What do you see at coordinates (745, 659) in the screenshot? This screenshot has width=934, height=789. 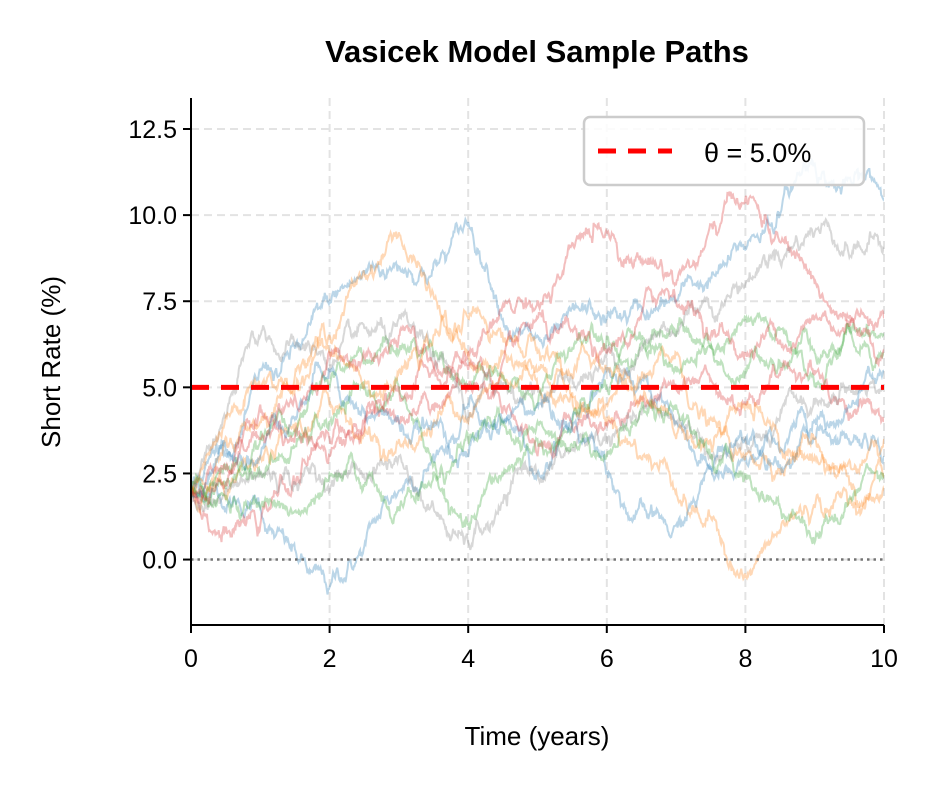 I see `x-tick-label: 8` at bounding box center [745, 659].